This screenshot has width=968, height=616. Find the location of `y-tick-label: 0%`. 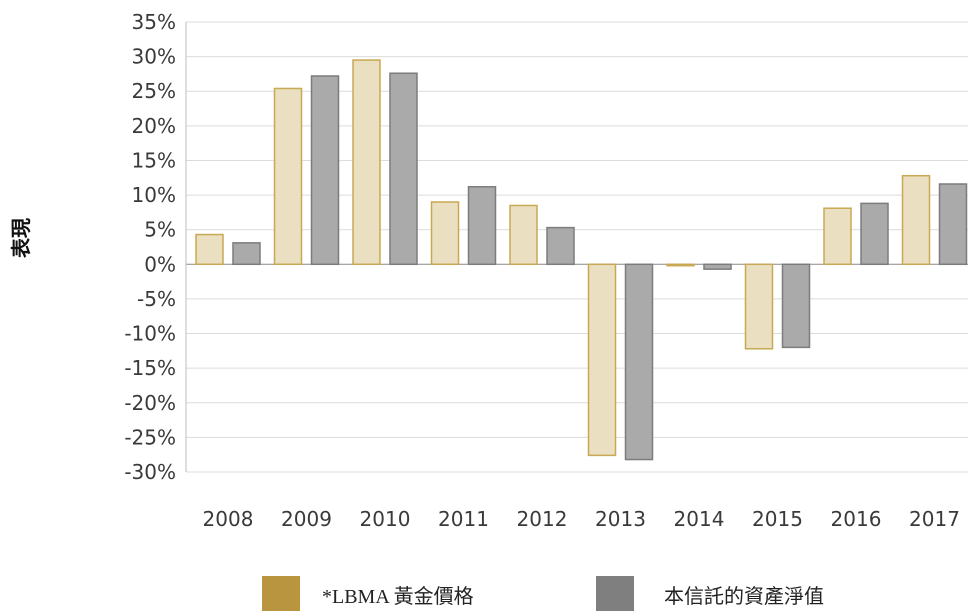

y-tick-label: 0% is located at coordinates (160, 264).